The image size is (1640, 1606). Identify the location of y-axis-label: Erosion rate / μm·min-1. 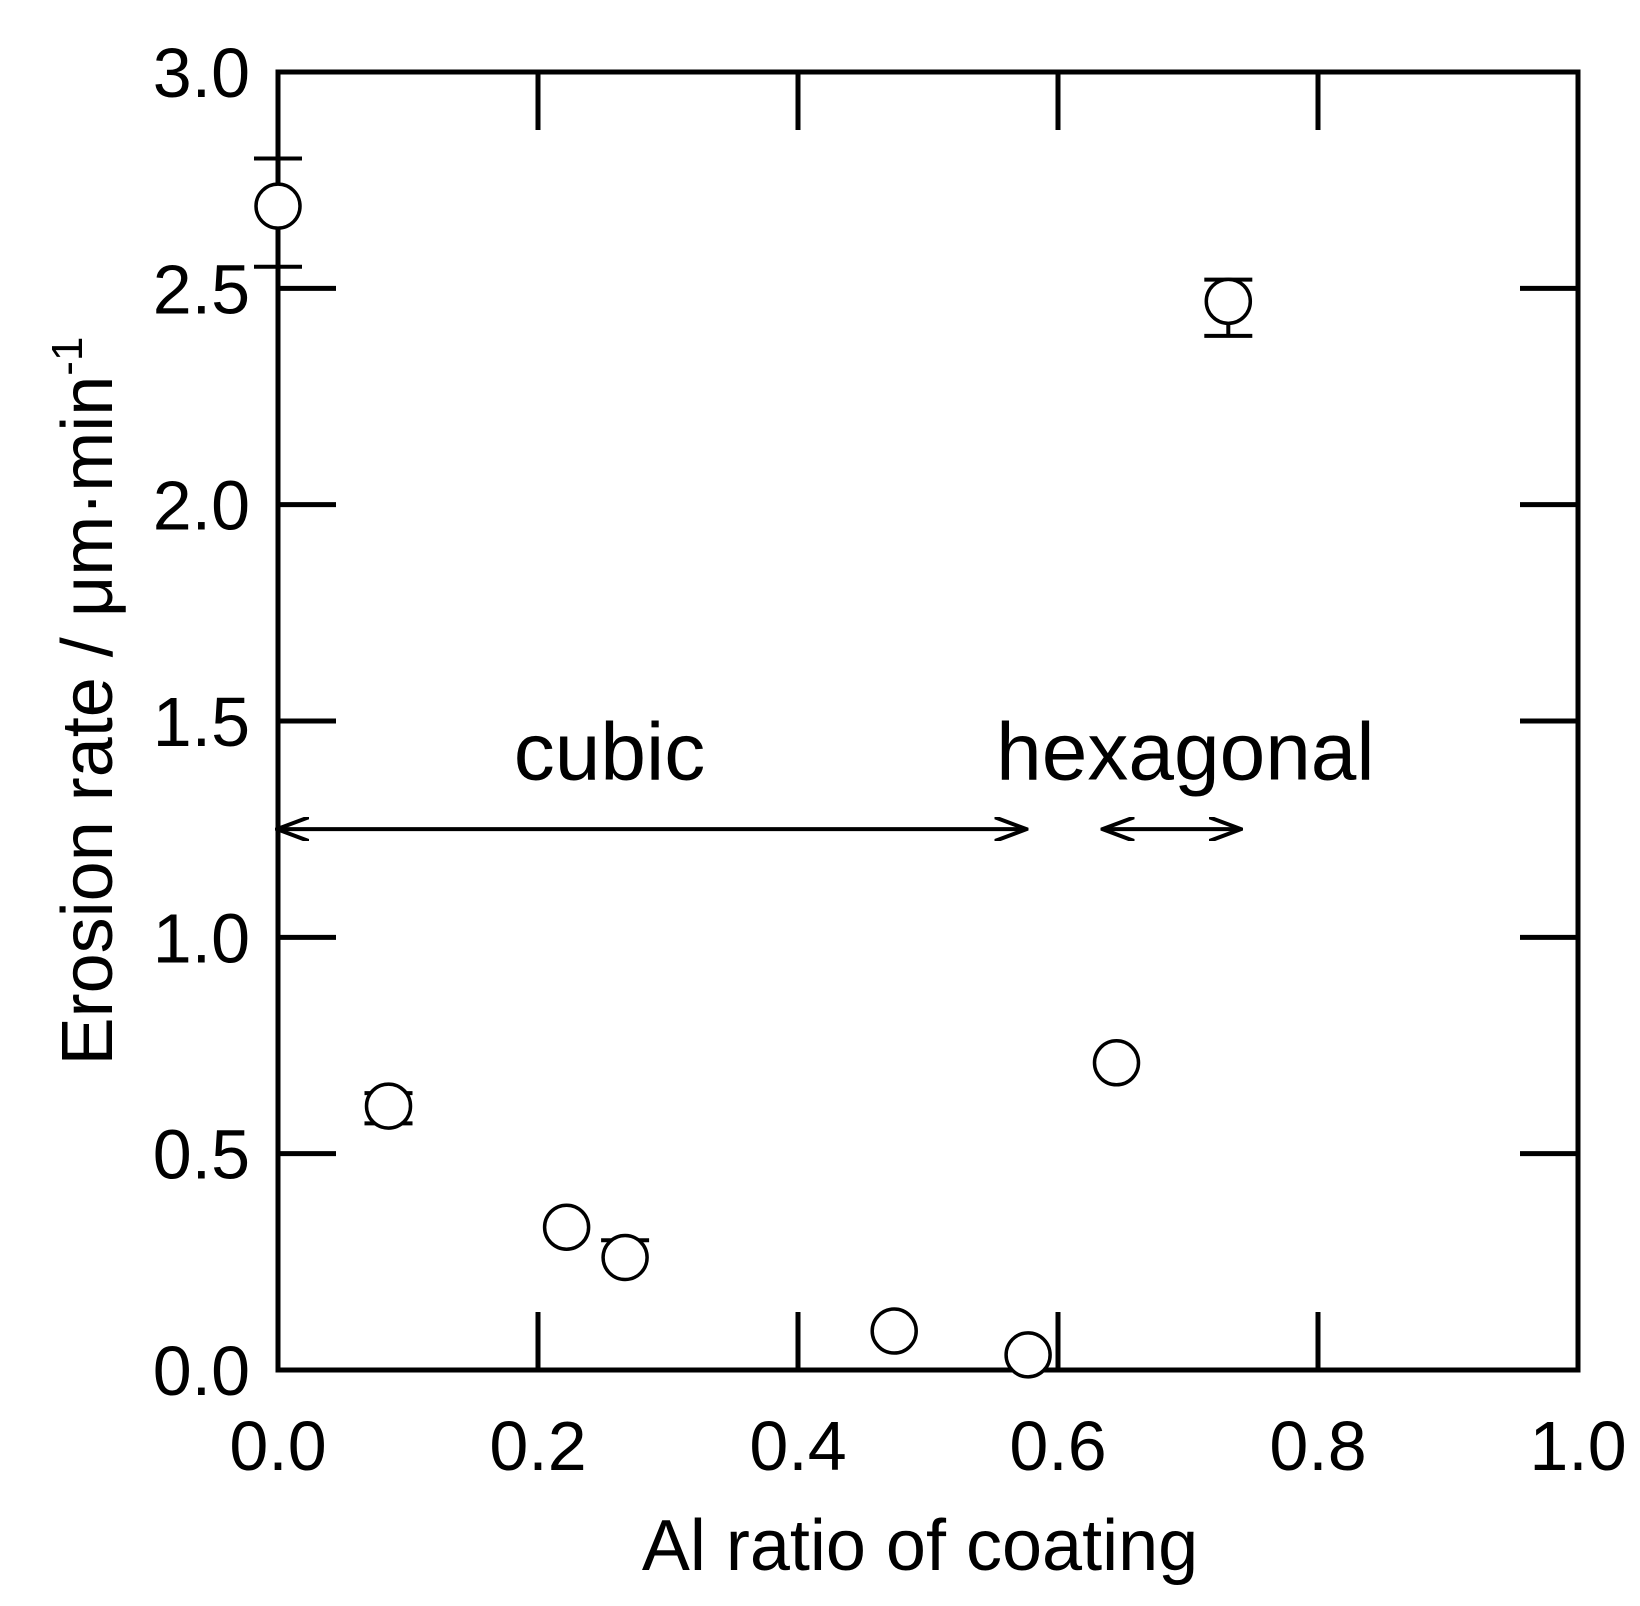
(85, 701).